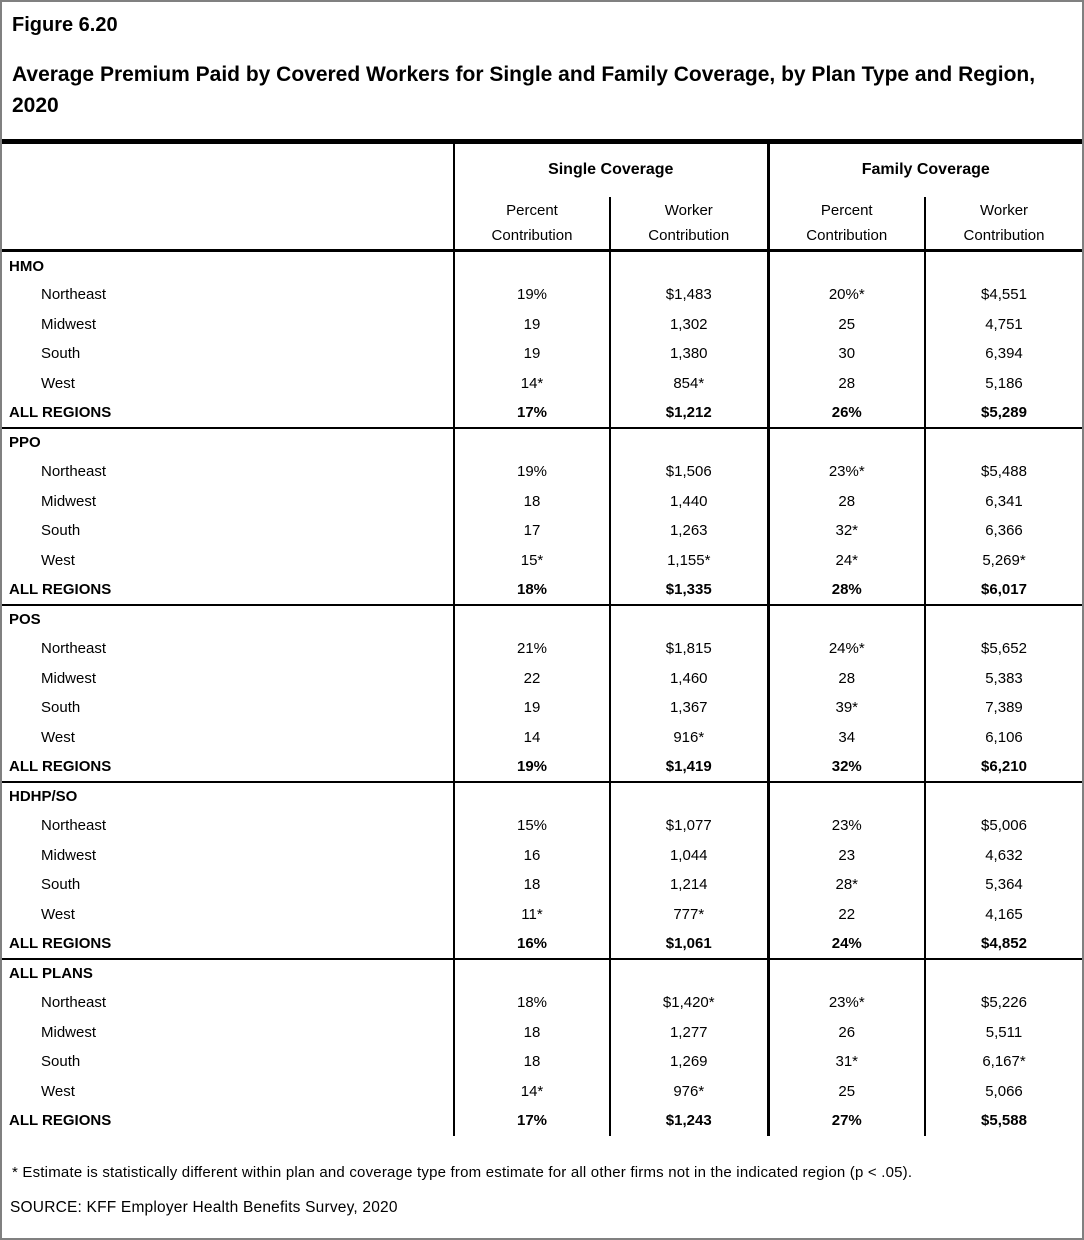 This screenshot has width=1084, height=1240. I want to click on value-cell: 23%*, so click(847, 472).